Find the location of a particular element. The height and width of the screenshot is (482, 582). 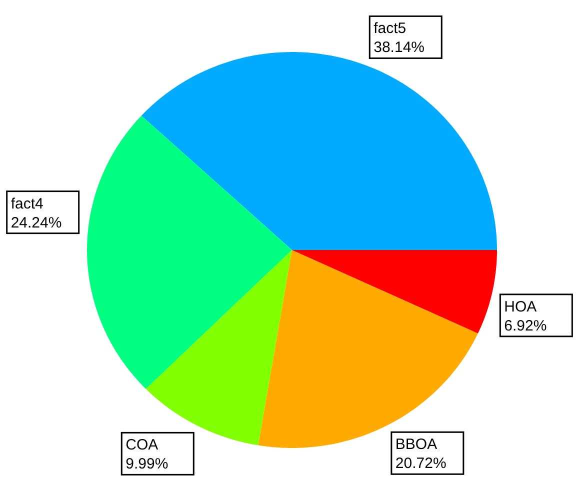

data-label: 9.99% is located at coordinates (147, 464).